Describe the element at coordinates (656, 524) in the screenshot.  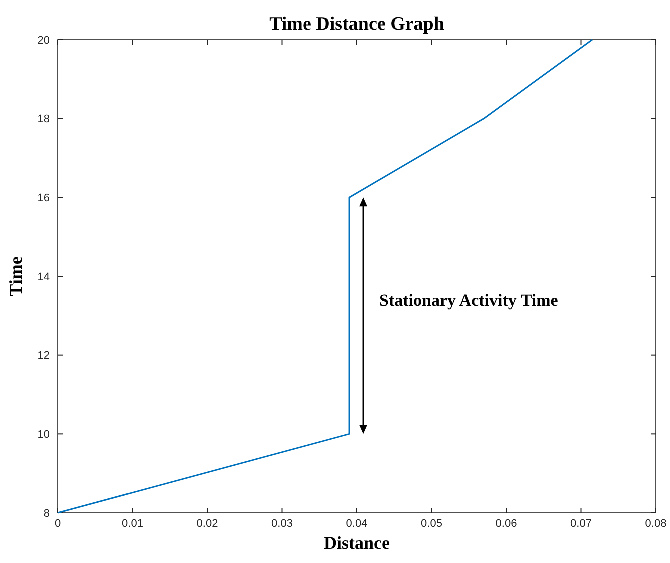
I see `x-tick-label: 0.08` at that location.